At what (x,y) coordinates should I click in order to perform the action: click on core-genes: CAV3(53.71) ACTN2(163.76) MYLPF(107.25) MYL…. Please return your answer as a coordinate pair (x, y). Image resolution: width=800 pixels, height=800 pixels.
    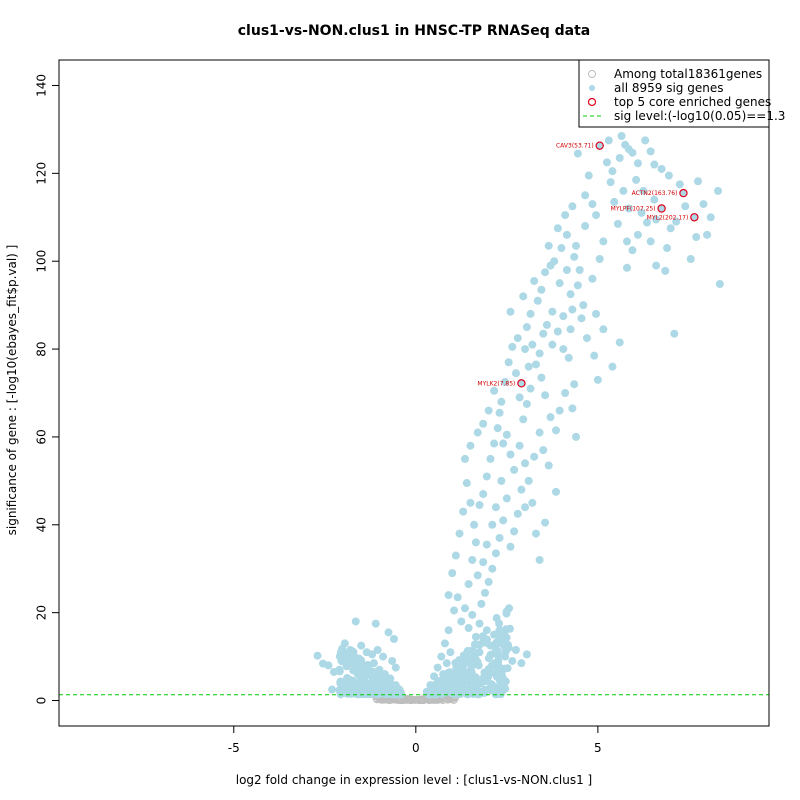
    Looking at the image, I should click on (588, 264).